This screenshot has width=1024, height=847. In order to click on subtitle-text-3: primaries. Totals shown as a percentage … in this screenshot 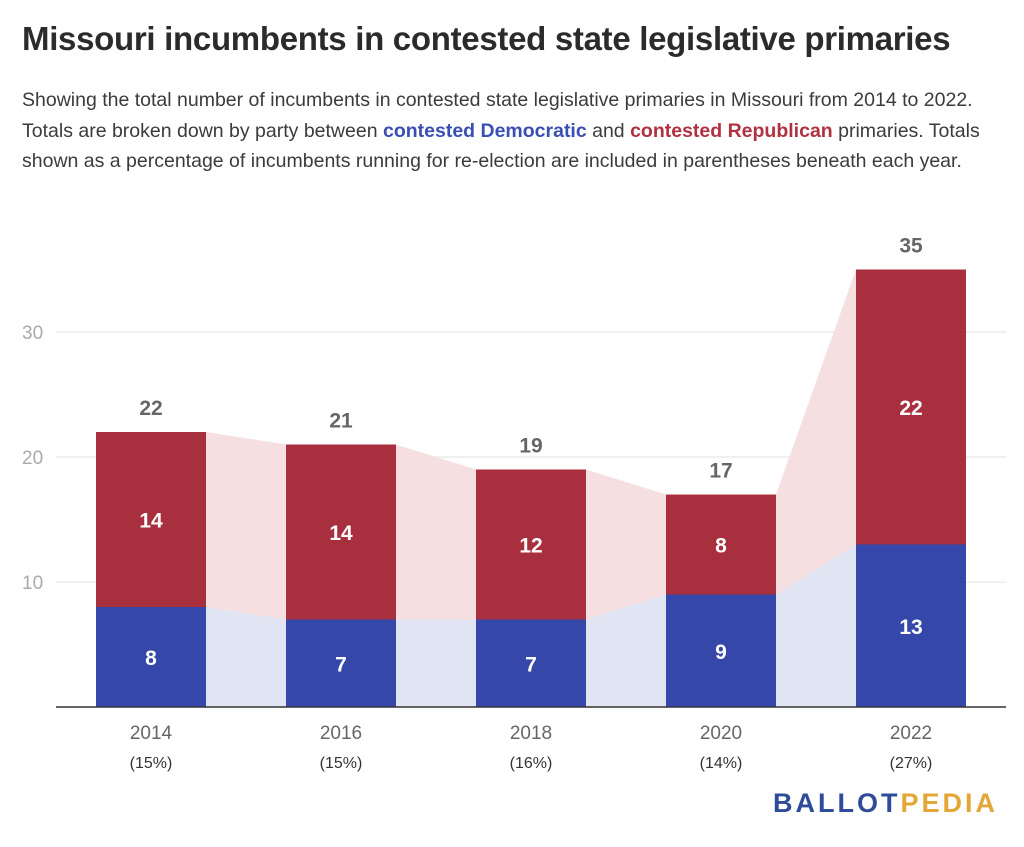, I will do `click(501, 146)`.